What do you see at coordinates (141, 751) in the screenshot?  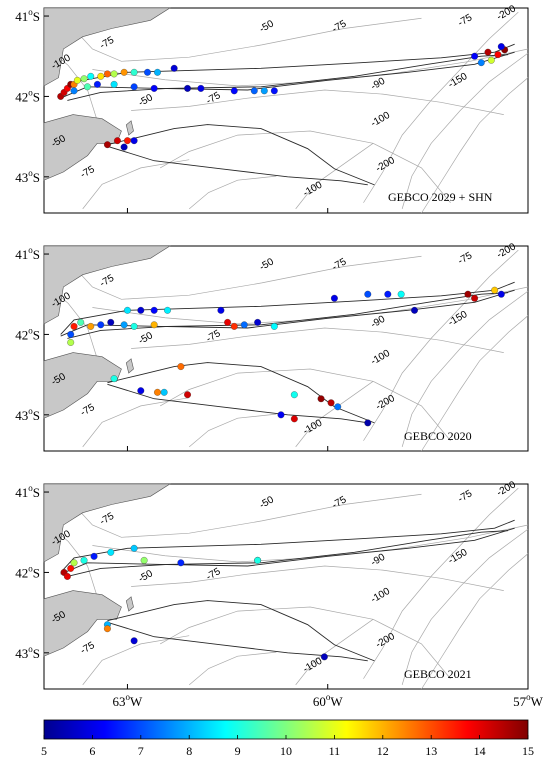 I see `colorbar-label: 7` at bounding box center [141, 751].